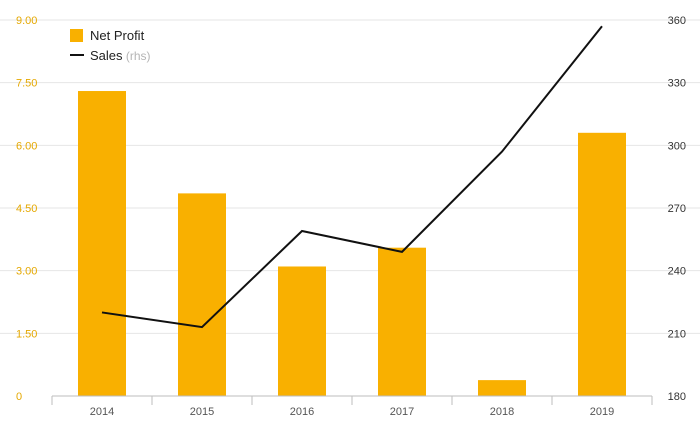  Describe the element at coordinates (19, 397) in the screenshot. I see `left-tick-label: 0` at that location.